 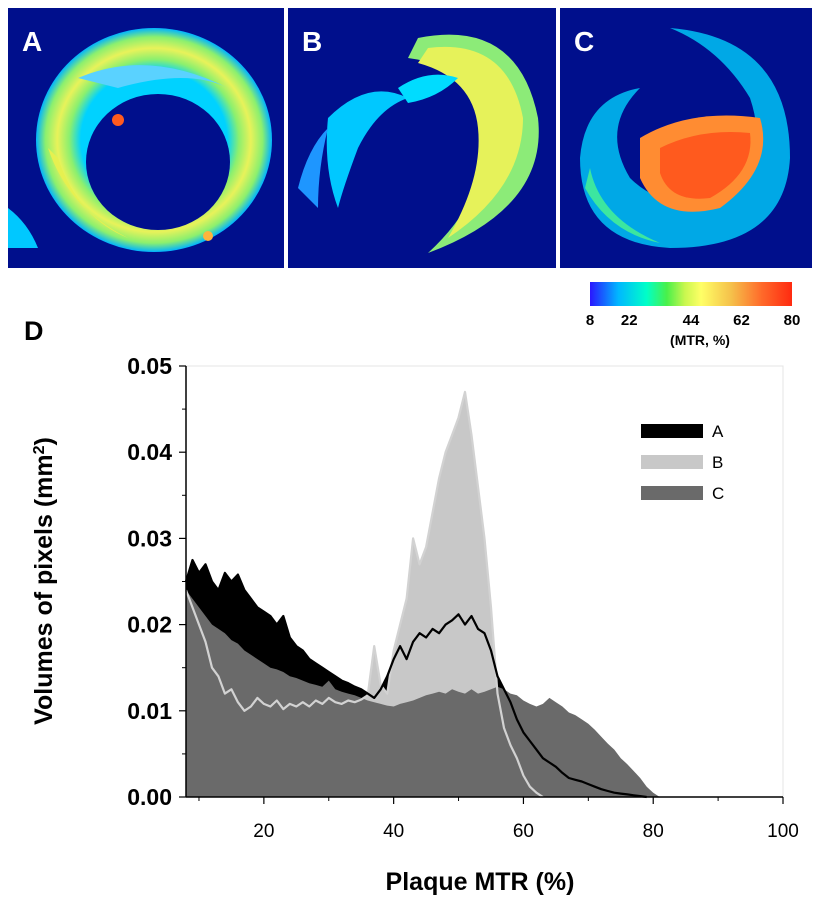 What do you see at coordinates (741, 320) in the screenshot?
I see `colorbar-tick-label: 62` at bounding box center [741, 320].